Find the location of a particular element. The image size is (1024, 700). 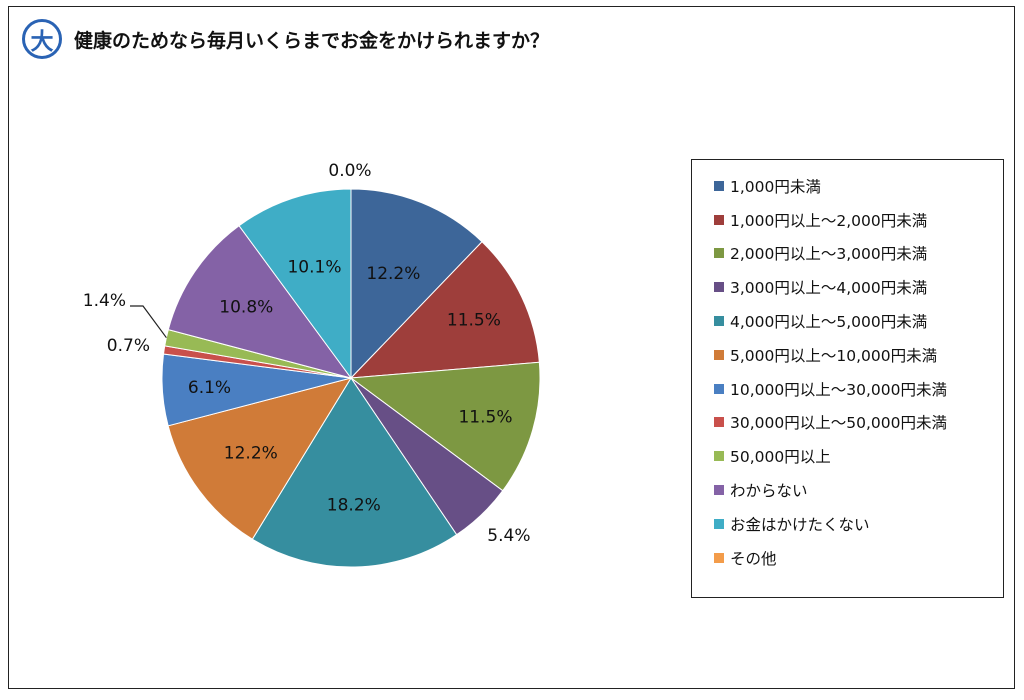

legend-label: お金はかけたくない is located at coordinates (800, 524).